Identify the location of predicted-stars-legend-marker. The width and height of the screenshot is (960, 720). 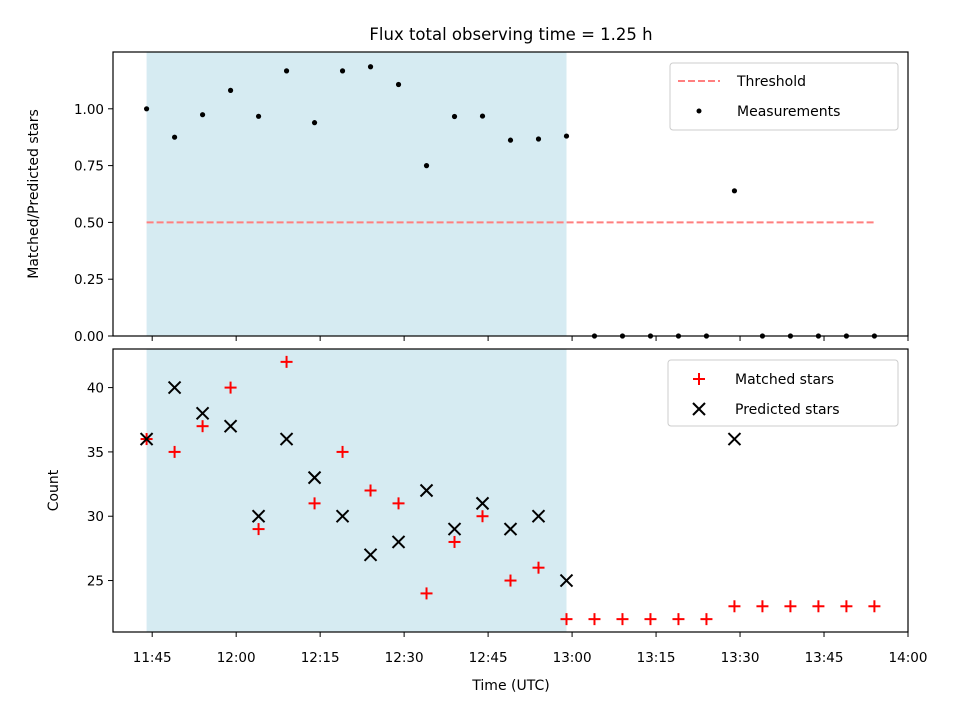
(699, 409).